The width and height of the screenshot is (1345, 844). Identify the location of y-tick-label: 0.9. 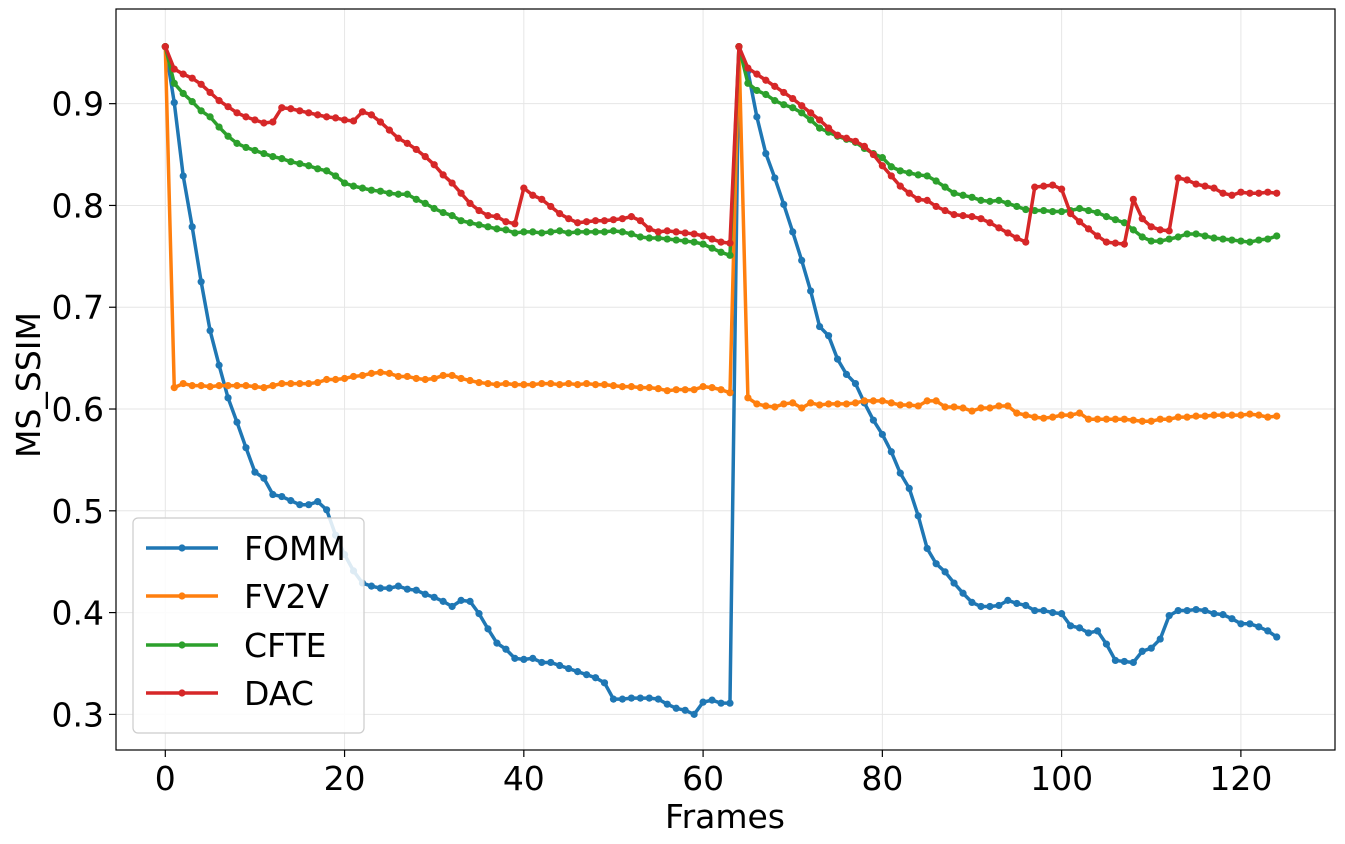
(78, 104).